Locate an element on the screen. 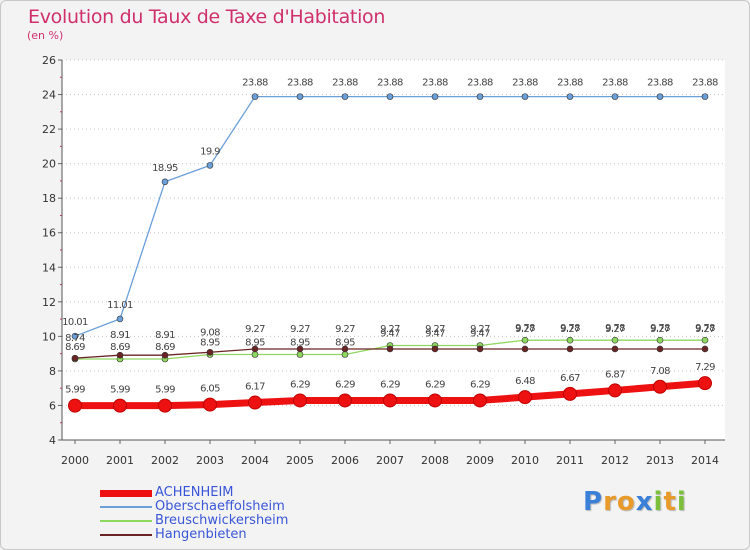 The image size is (750, 550). legend-label: Hangenbieten is located at coordinates (201, 534).